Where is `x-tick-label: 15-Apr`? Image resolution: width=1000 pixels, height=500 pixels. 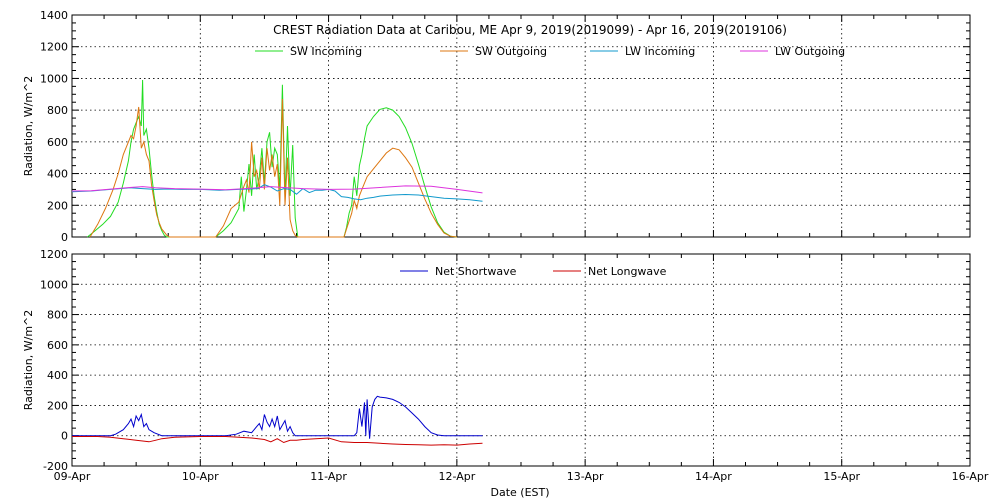 x-tick-label: 15-Apr is located at coordinates (841, 476).